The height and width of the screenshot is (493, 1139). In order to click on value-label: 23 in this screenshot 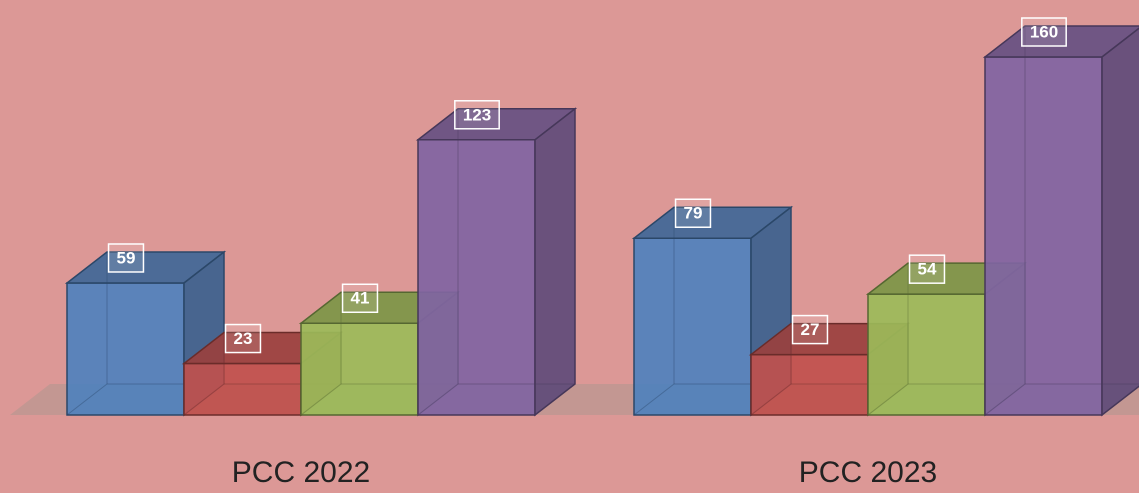, I will do `click(243, 338)`.